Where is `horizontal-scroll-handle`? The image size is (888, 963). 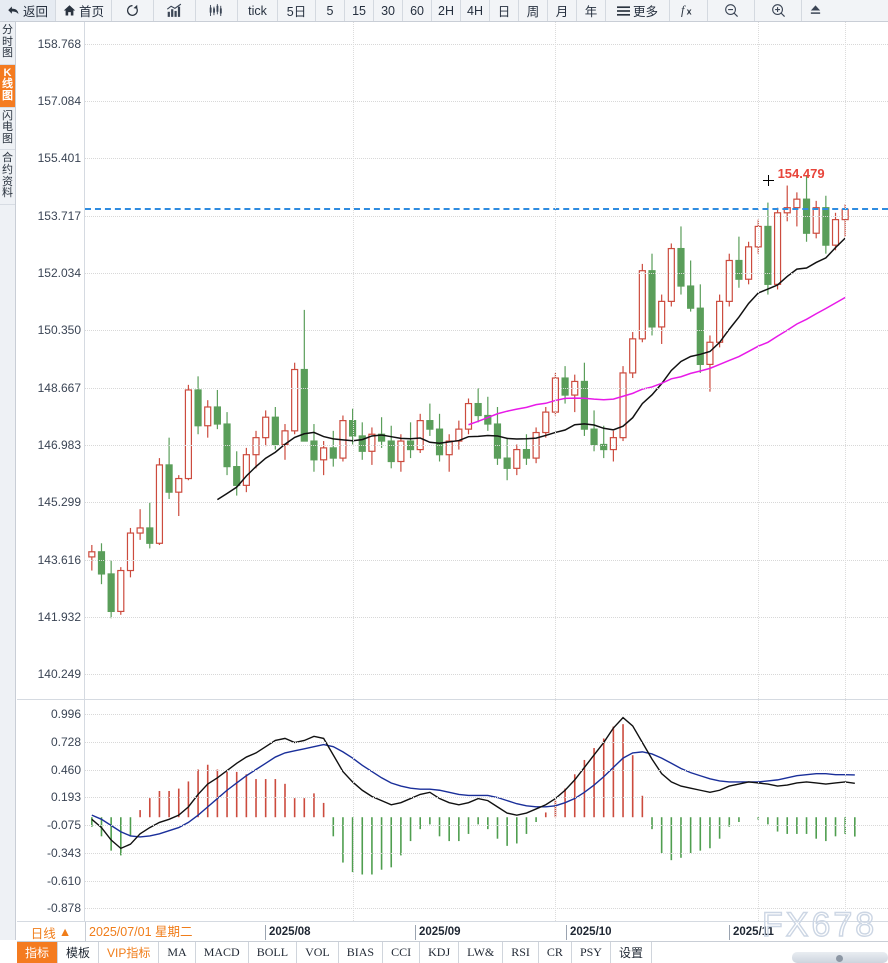
horizontal-scroll-handle is located at coordinates (840, 957).